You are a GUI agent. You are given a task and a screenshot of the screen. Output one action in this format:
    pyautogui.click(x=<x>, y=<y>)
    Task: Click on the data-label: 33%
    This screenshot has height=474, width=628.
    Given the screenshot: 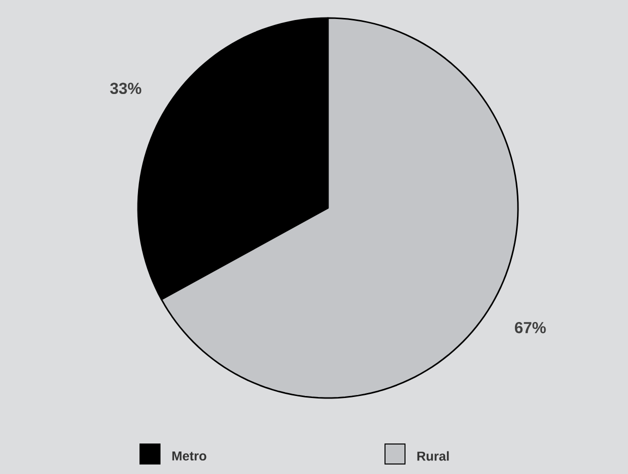 What is the action you would take?
    pyautogui.click(x=126, y=88)
    